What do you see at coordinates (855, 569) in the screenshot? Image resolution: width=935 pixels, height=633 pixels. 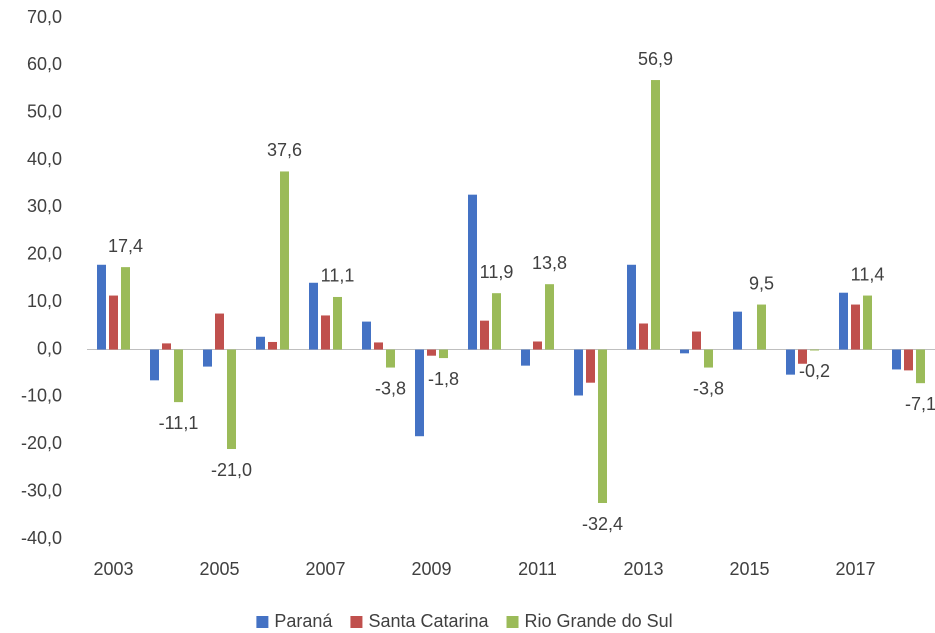 I see `x-tick-label: 2017` at bounding box center [855, 569].